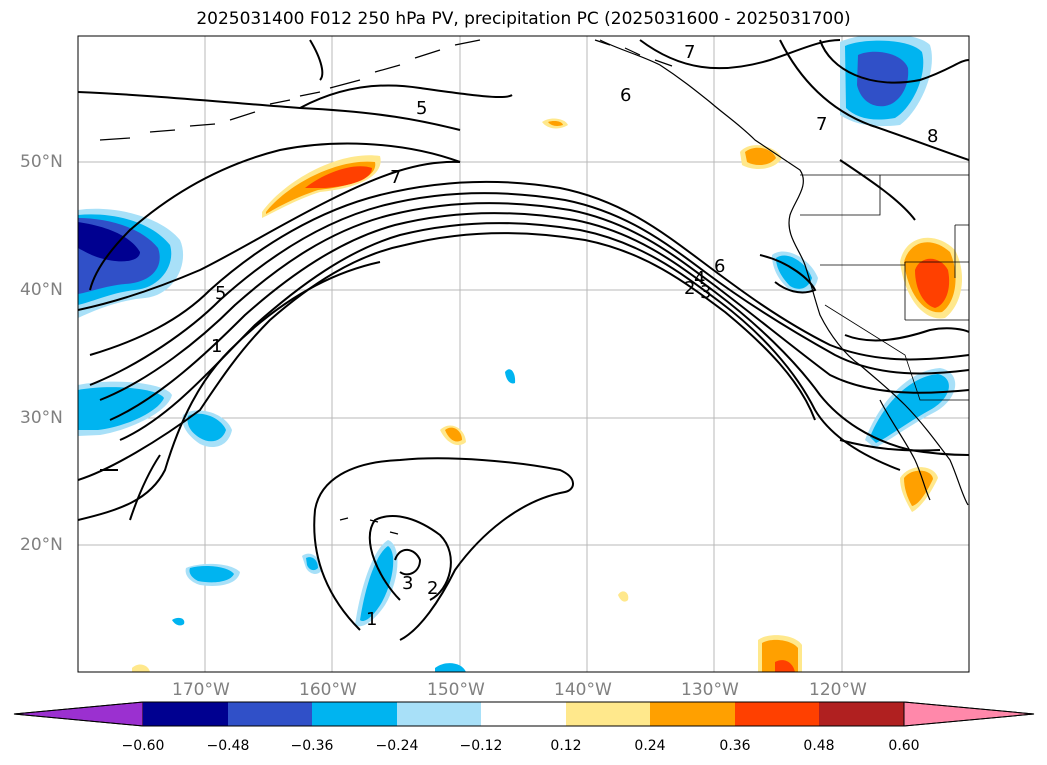 The width and height of the screenshot is (1047, 765). Describe the element at coordinates (969, 714) in the screenshot. I see `colorbar-extend-high` at that location.